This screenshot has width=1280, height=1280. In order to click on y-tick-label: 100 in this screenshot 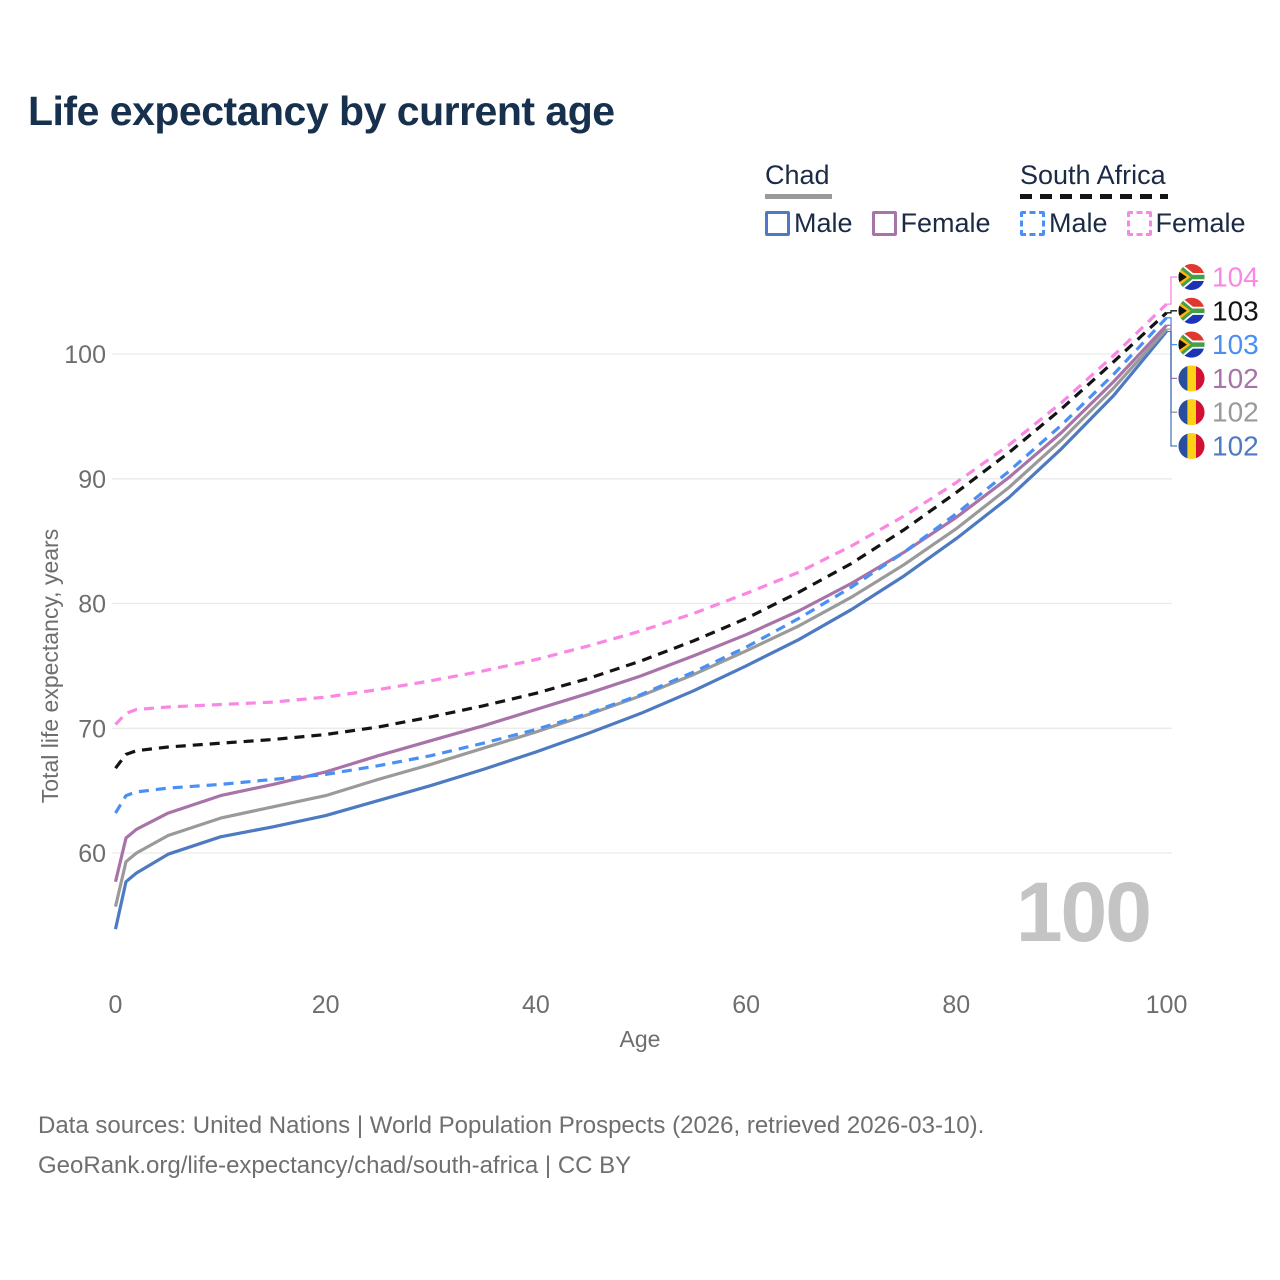, I will do `click(85, 355)`.